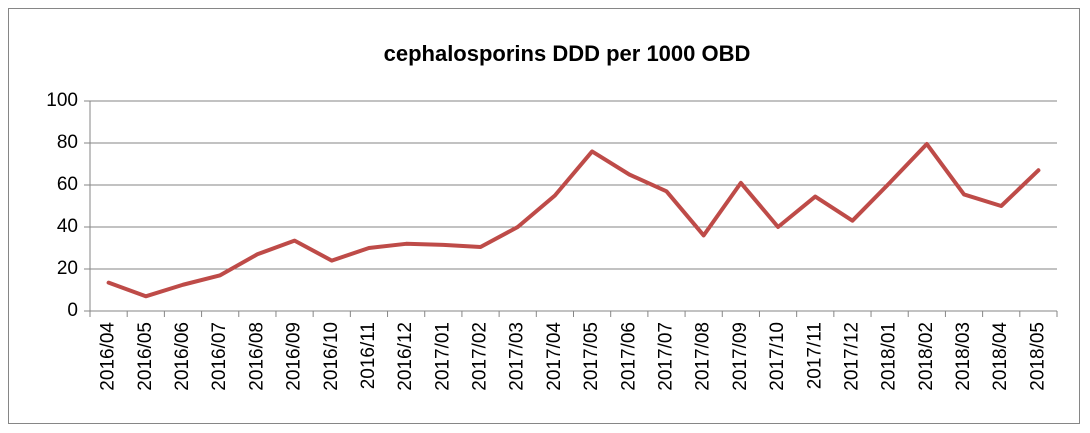 This screenshot has width=1090, height=433. I want to click on x-tick-label: 2018/02, so click(926, 356).